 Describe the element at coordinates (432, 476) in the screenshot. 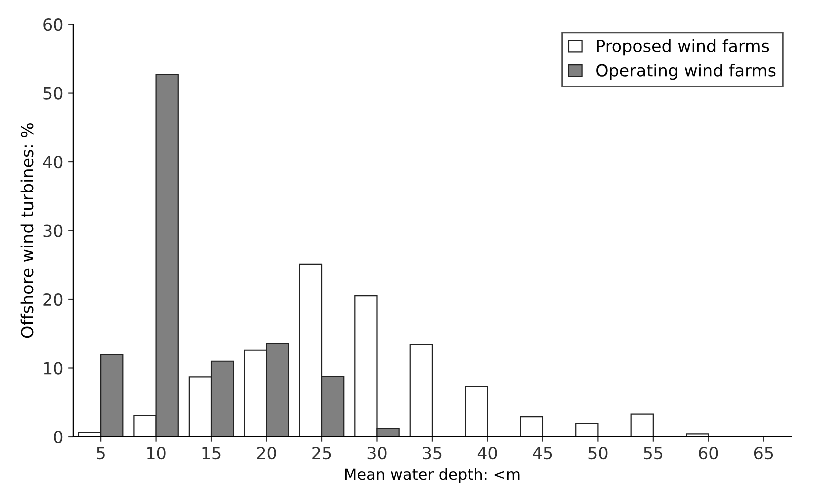

I see `x-axis-title: Mean water depth: <m` at that location.